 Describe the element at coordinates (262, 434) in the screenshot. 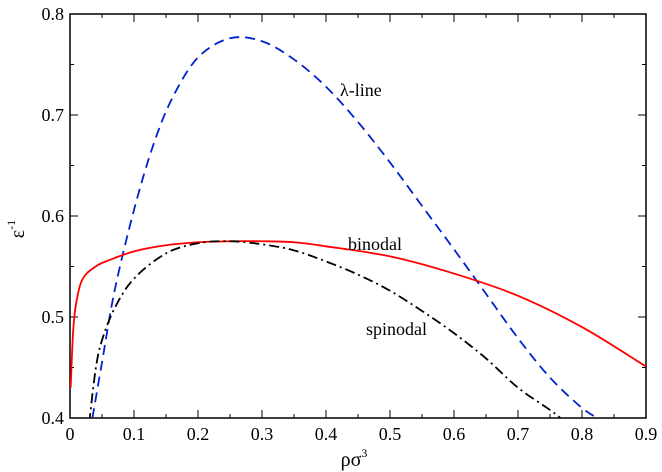

I see `x-tick-label: 0.3` at that location.